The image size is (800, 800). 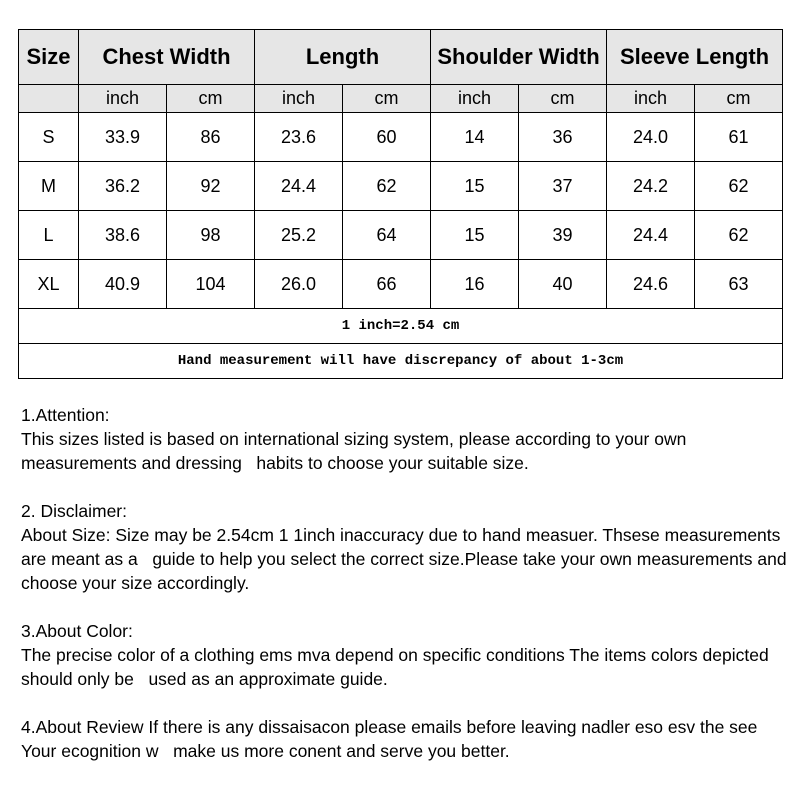 I want to click on value-cell: 25.2, so click(x=298, y=235).